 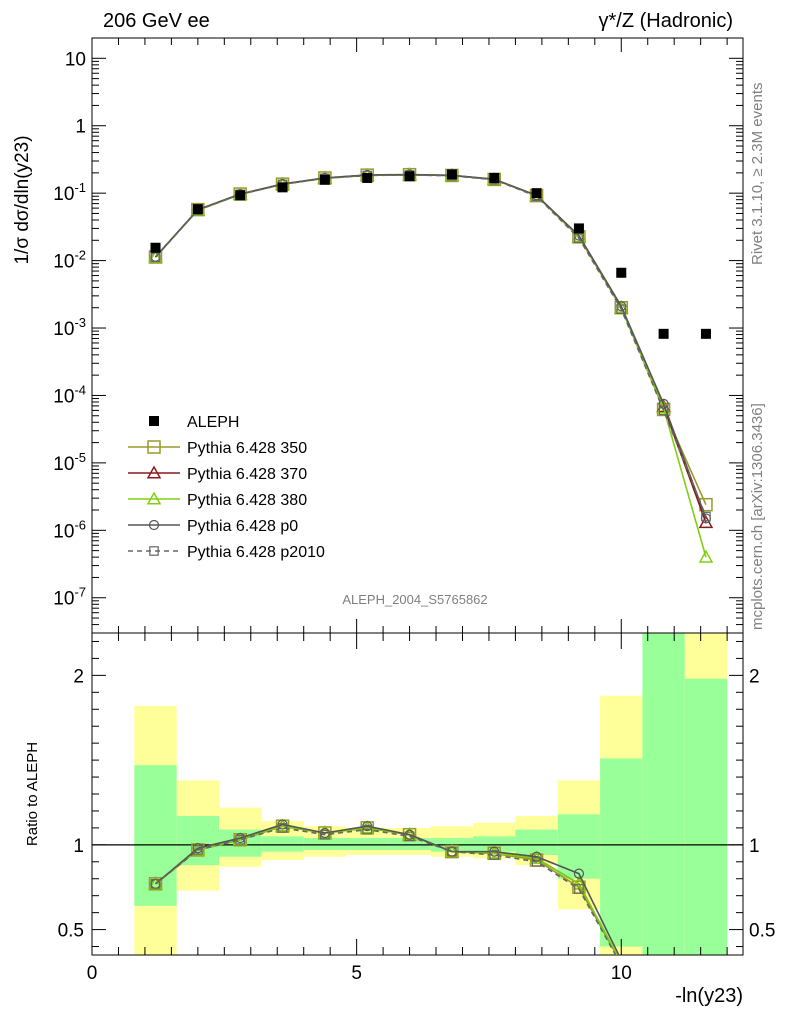 I want to click on main-y-axis-label: 1/σ dσ/dln(y23), so click(x=22, y=199).